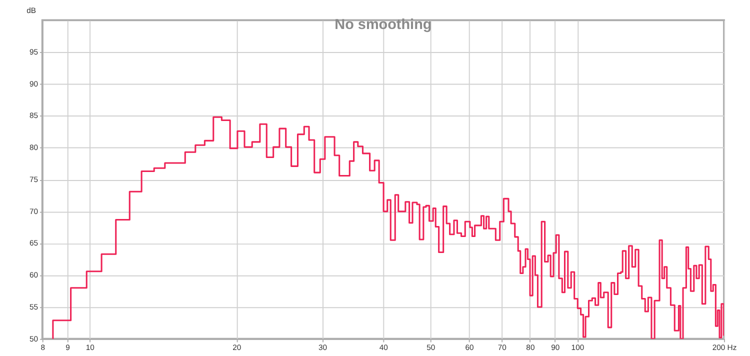  What do you see at coordinates (577, 347) in the screenshot?
I see `x-tick-label: 100` at bounding box center [577, 347].